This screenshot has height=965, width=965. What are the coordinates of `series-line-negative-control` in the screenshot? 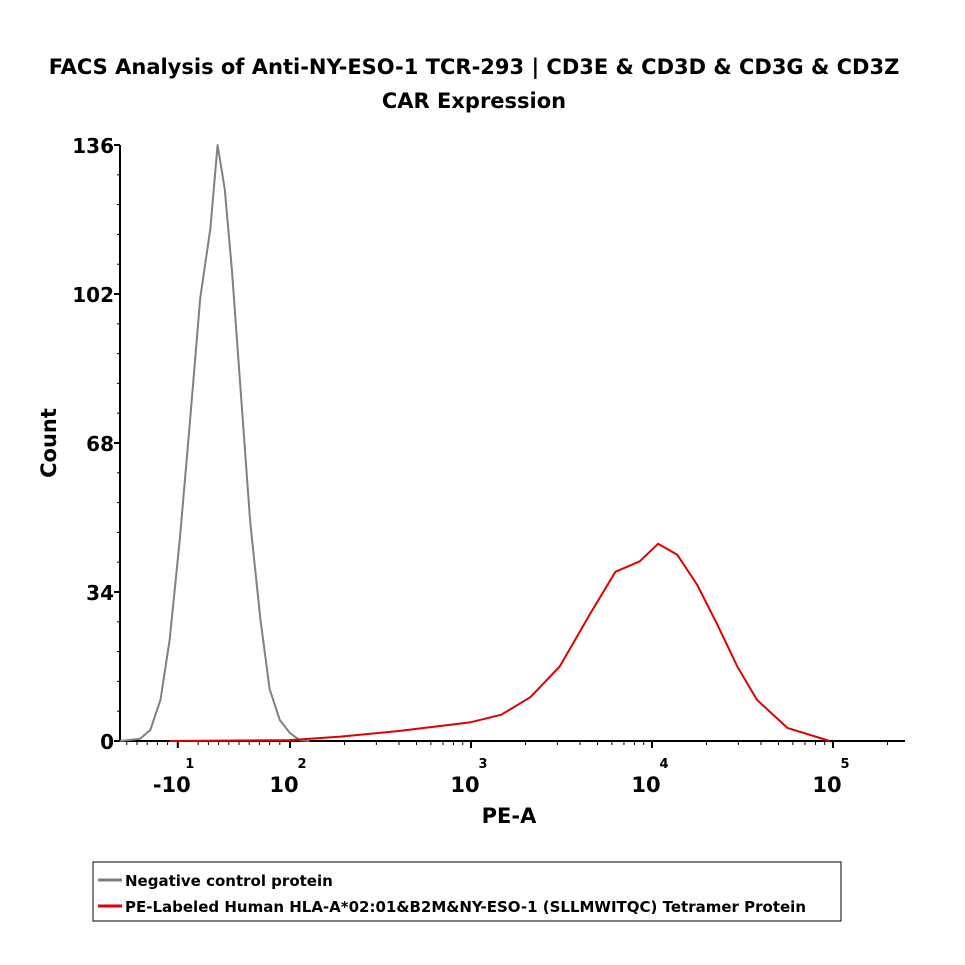 It's located at (214, 443).